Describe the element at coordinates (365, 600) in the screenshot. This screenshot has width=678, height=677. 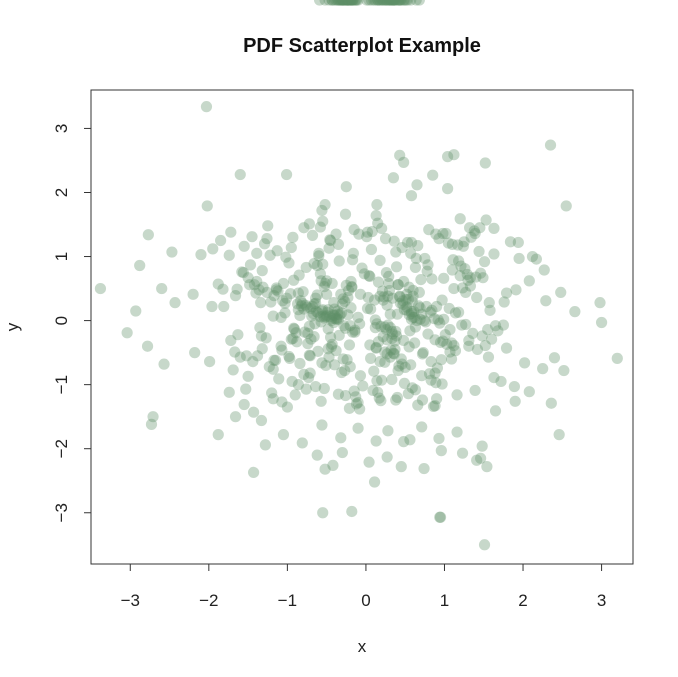
I see `x-tick-label: 0` at that location.